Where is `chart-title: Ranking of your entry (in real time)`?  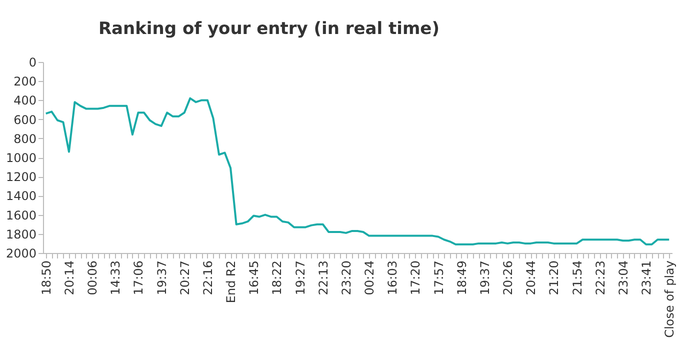
chart-title: Ranking of your entry (in real time) is located at coordinates (269, 29).